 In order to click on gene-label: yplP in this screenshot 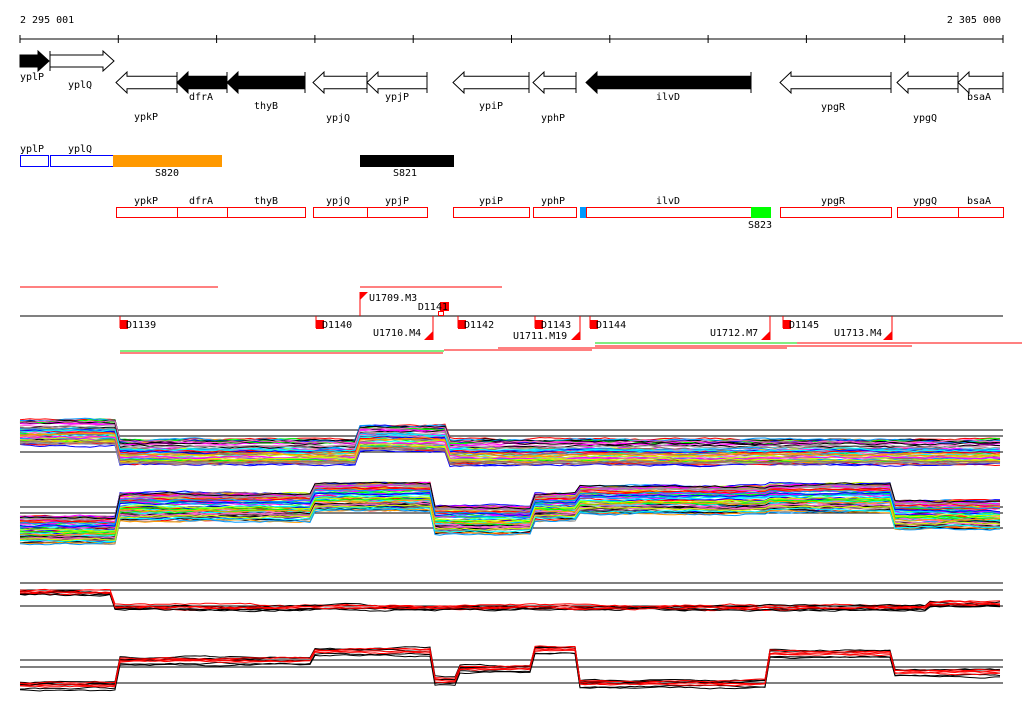, I will do `click(32, 77)`.